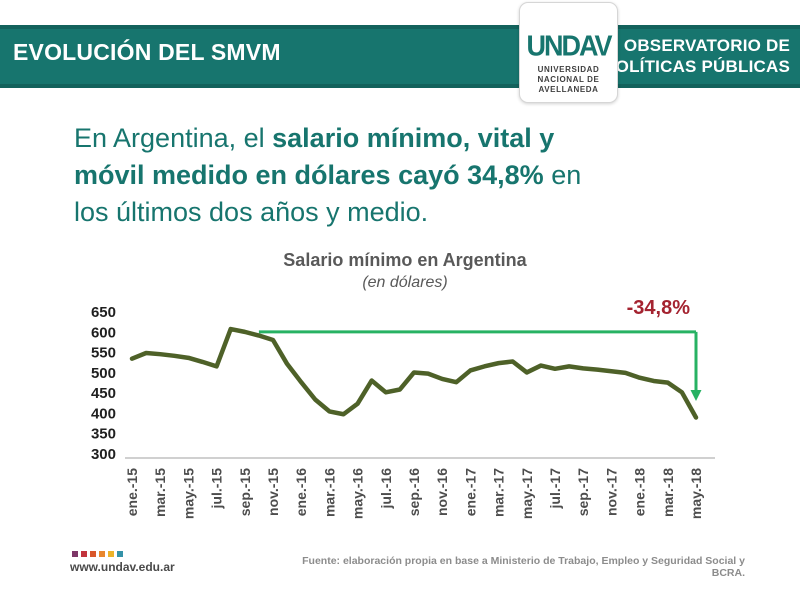 This screenshot has width=800, height=600. I want to click on svg-text: nov.-15, so click(273, 492).